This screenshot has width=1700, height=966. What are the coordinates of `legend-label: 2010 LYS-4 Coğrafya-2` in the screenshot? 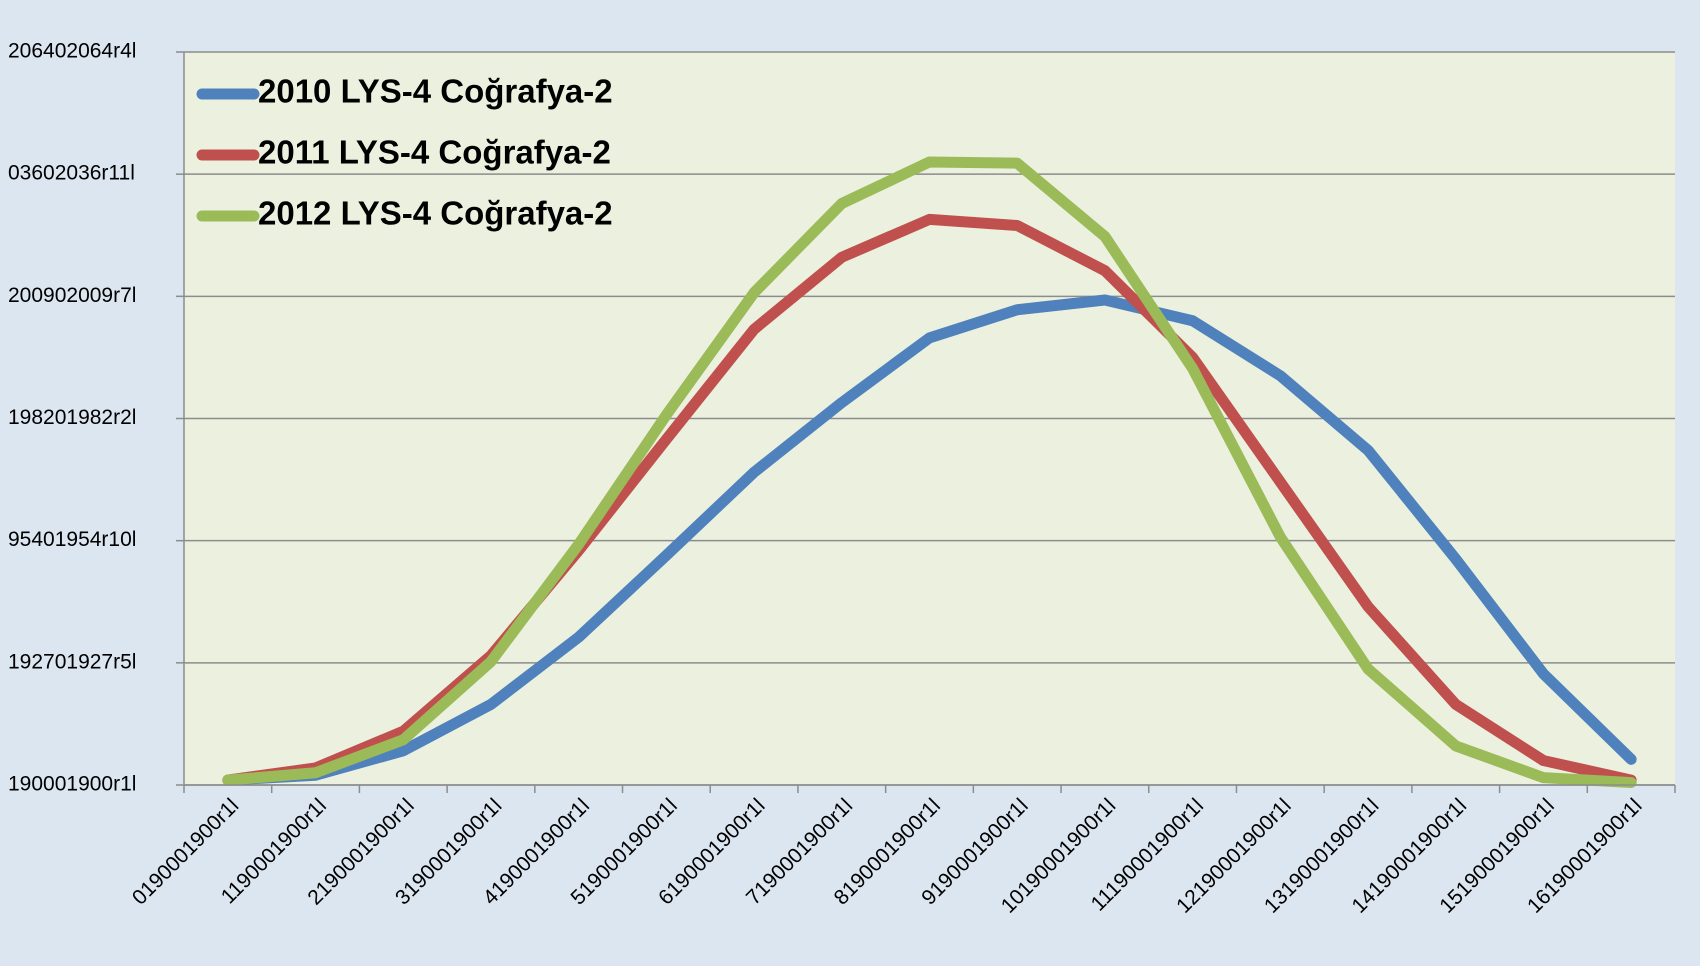 It's located at (435, 91).